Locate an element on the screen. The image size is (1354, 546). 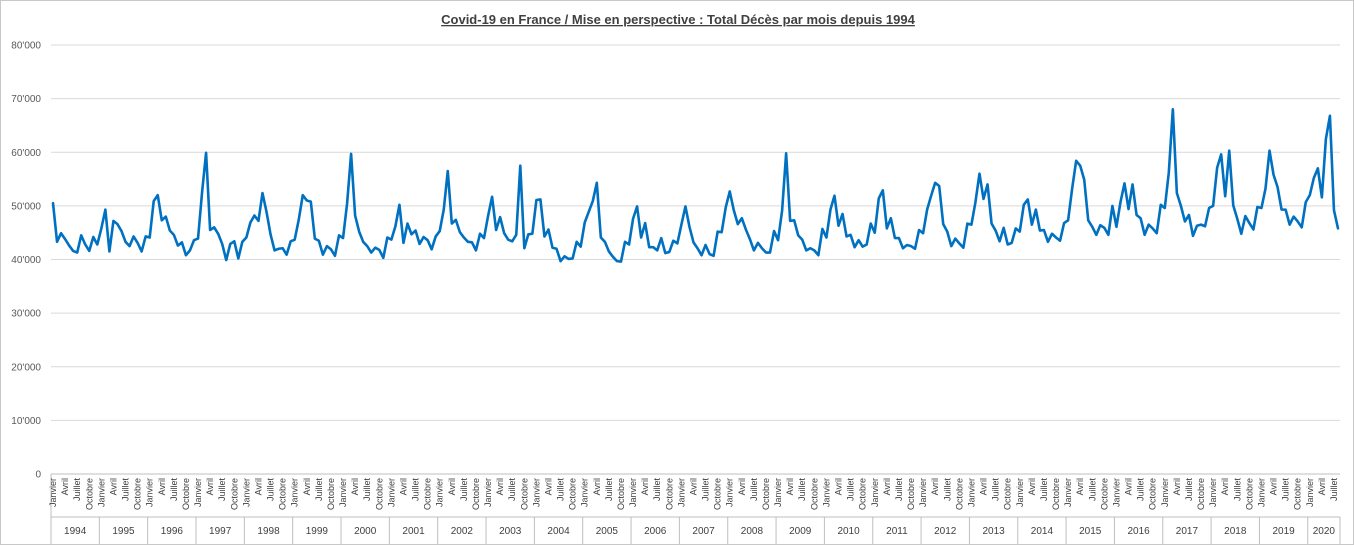
year-label: 2011 is located at coordinates (897, 531).